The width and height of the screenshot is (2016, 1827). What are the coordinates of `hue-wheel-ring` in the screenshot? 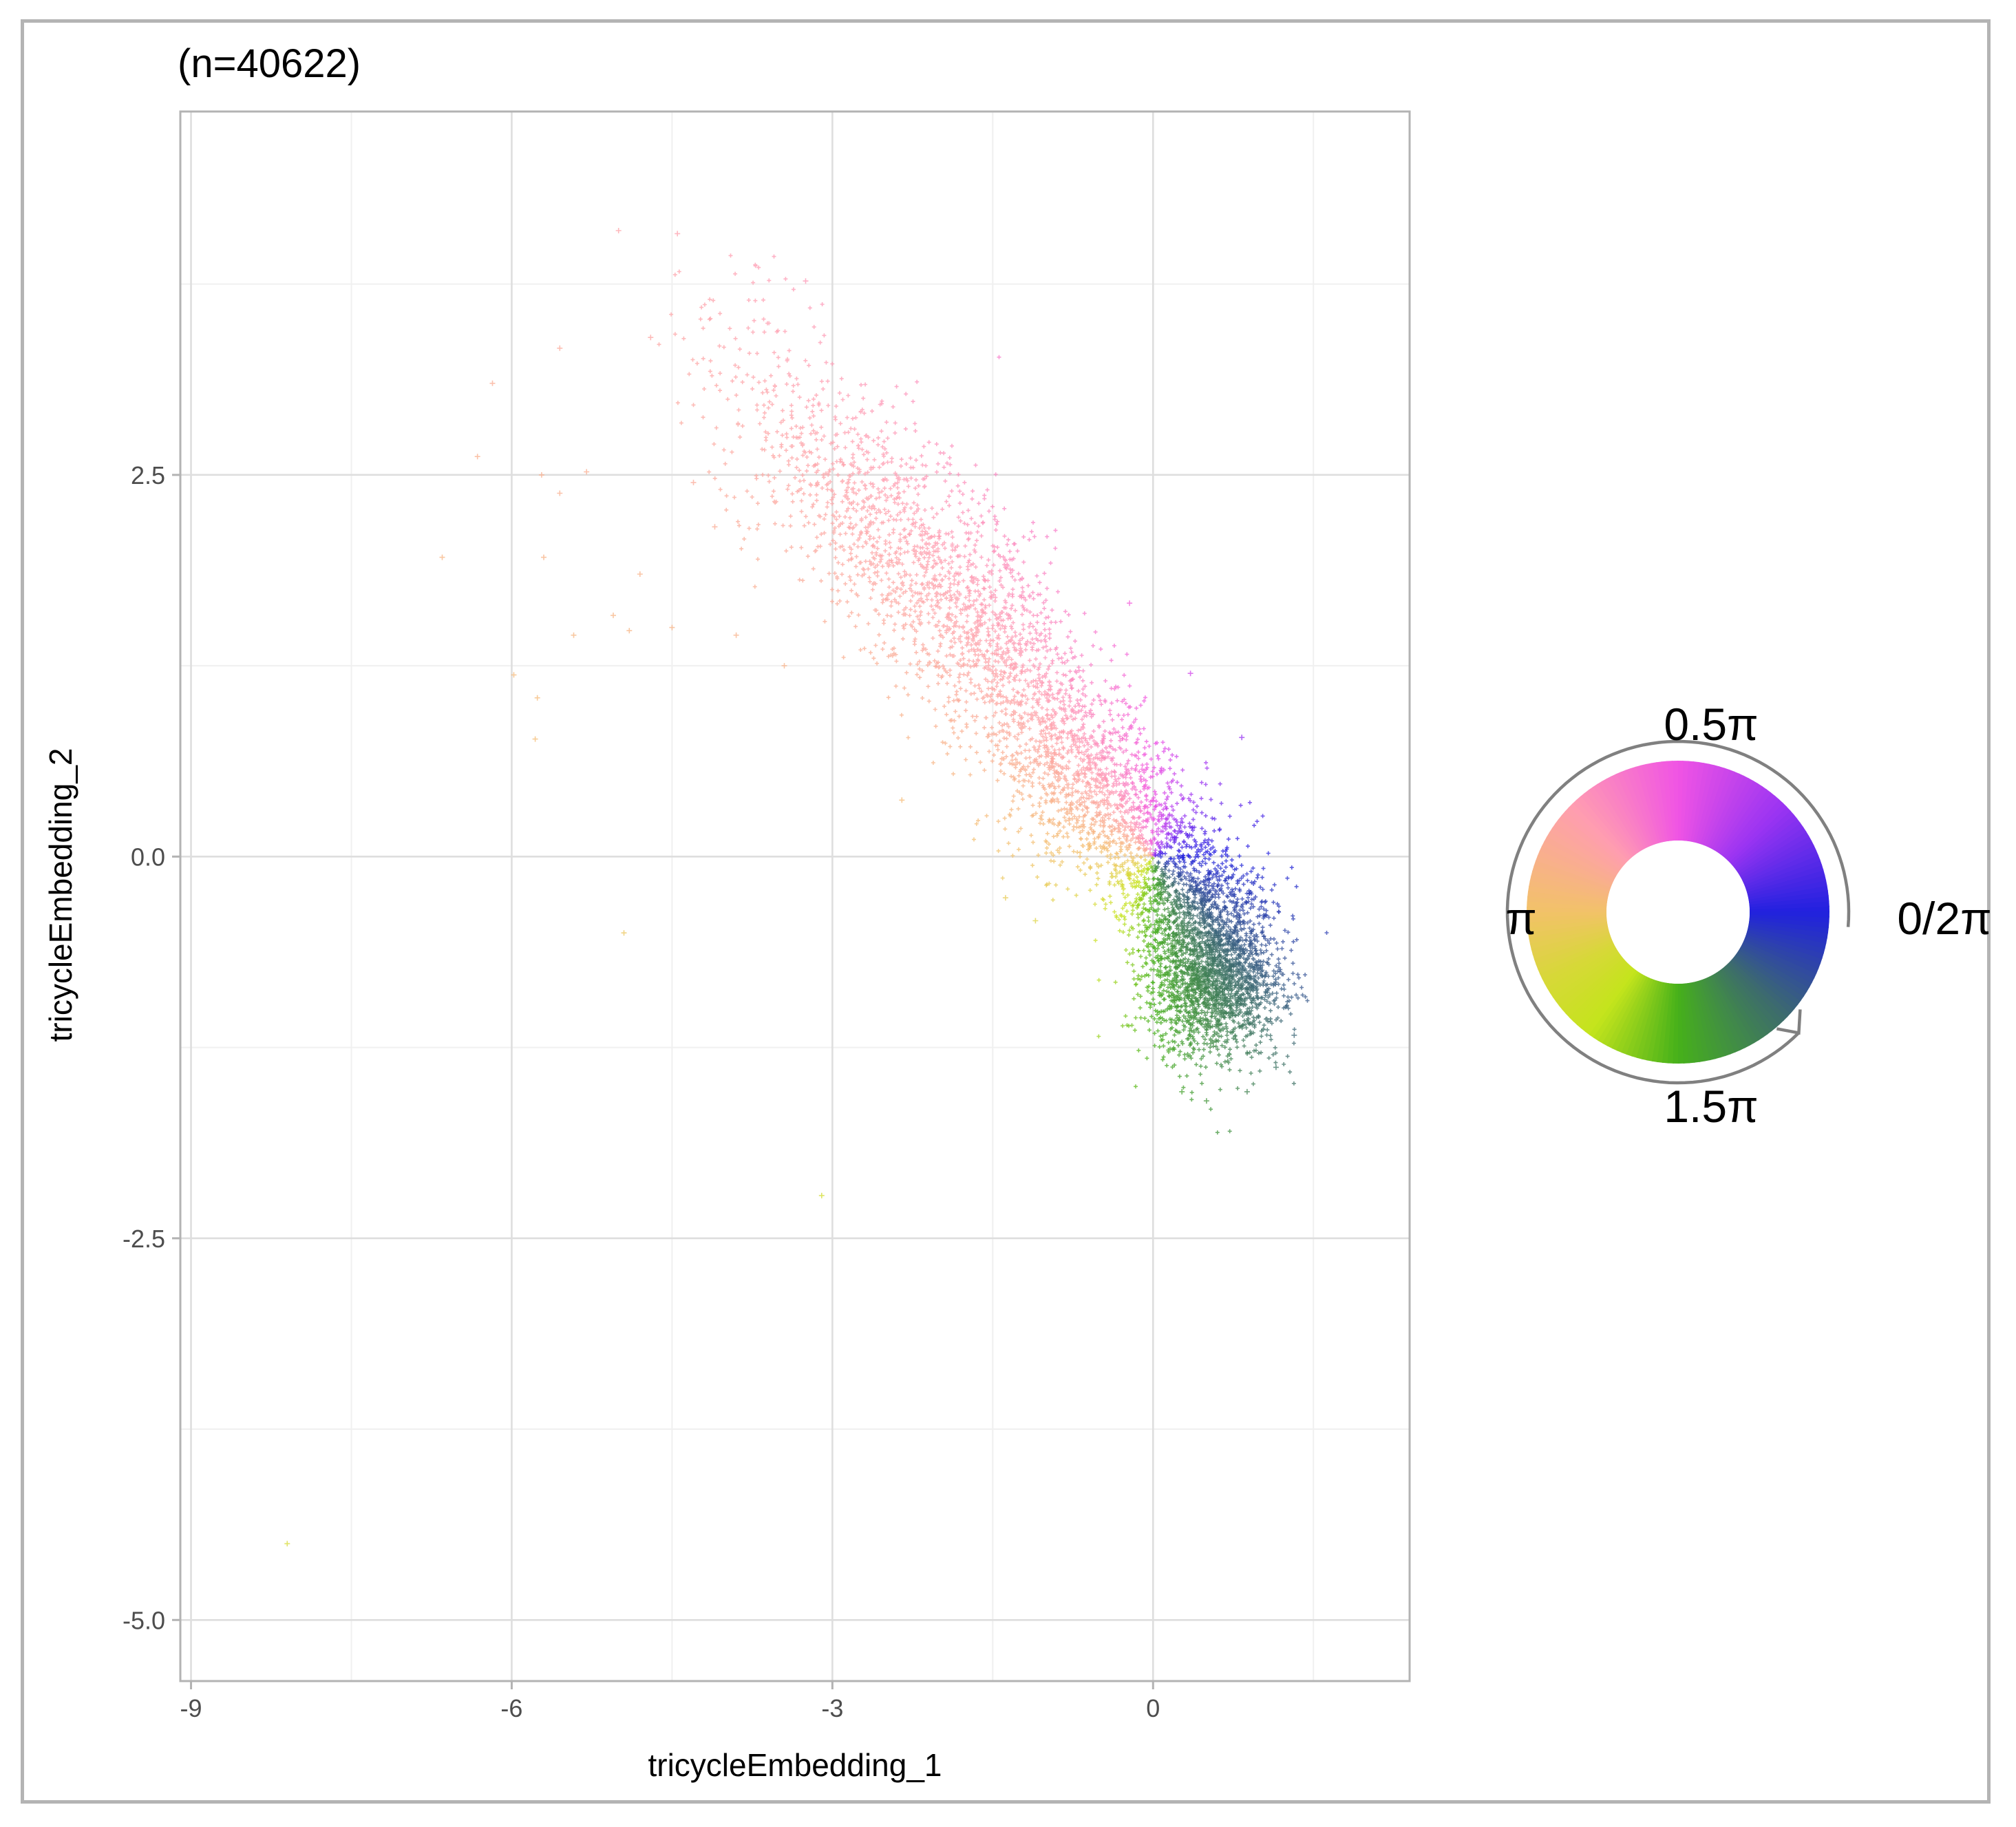 It's located at (1678, 912).